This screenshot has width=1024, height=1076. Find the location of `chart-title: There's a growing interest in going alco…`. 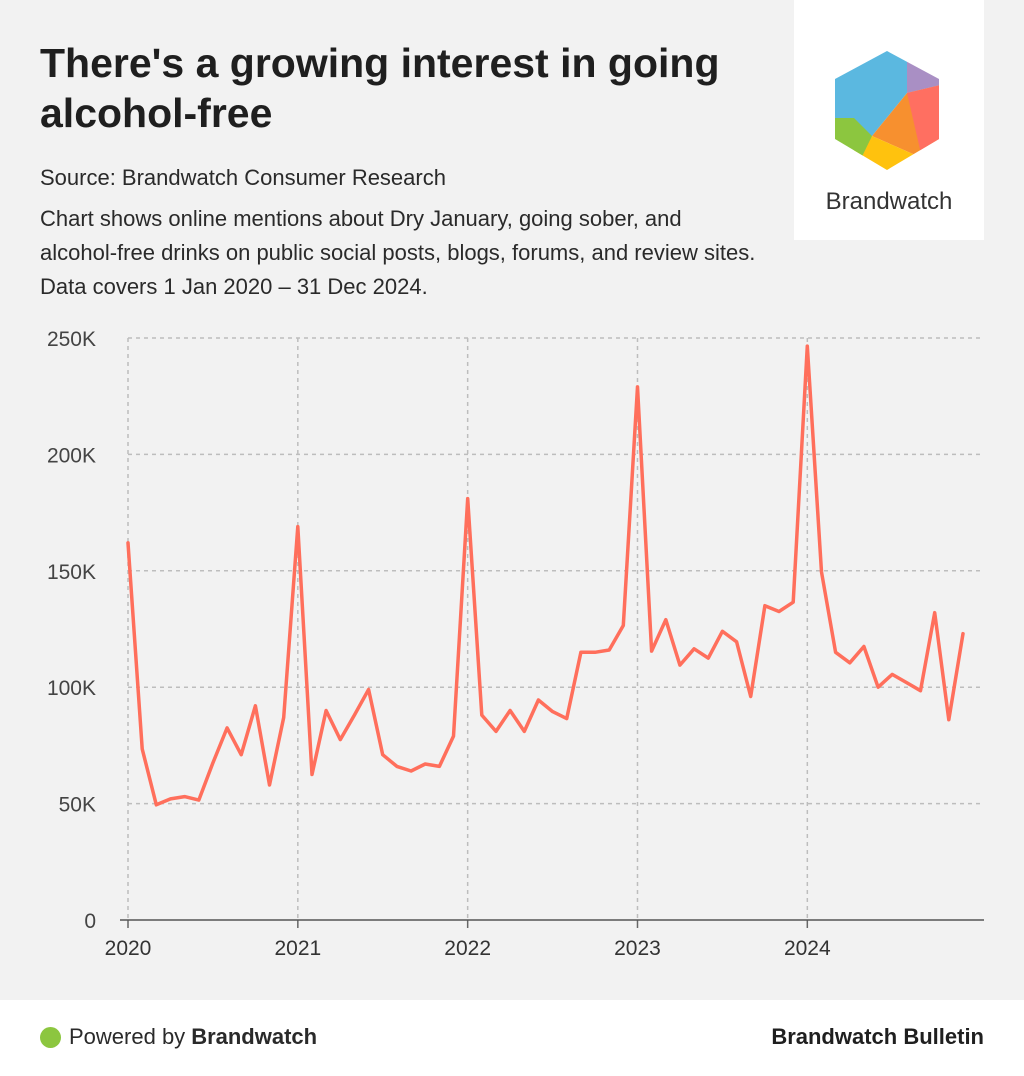

chart-title: There's a growing interest in going alco… is located at coordinates (380, 88).